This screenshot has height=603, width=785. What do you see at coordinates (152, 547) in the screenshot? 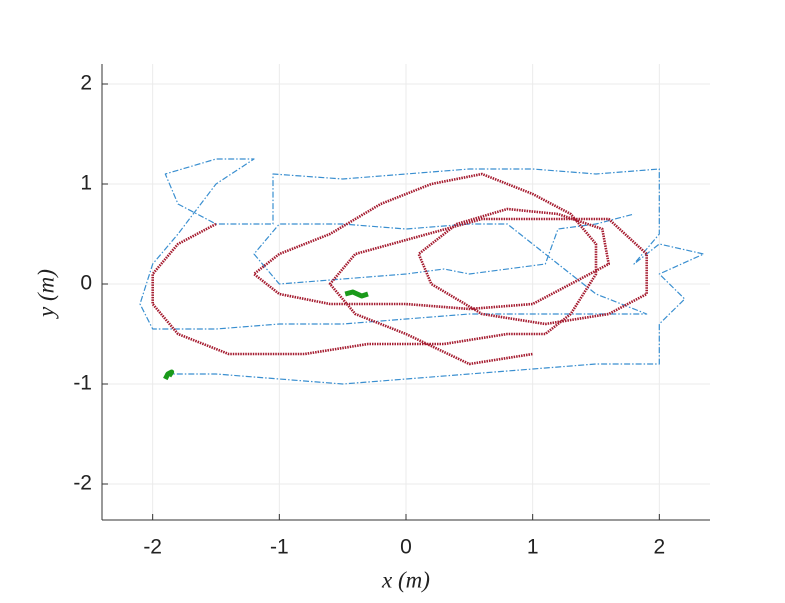
I see `x-tick-label: -2` at bounding box center [152, 547].